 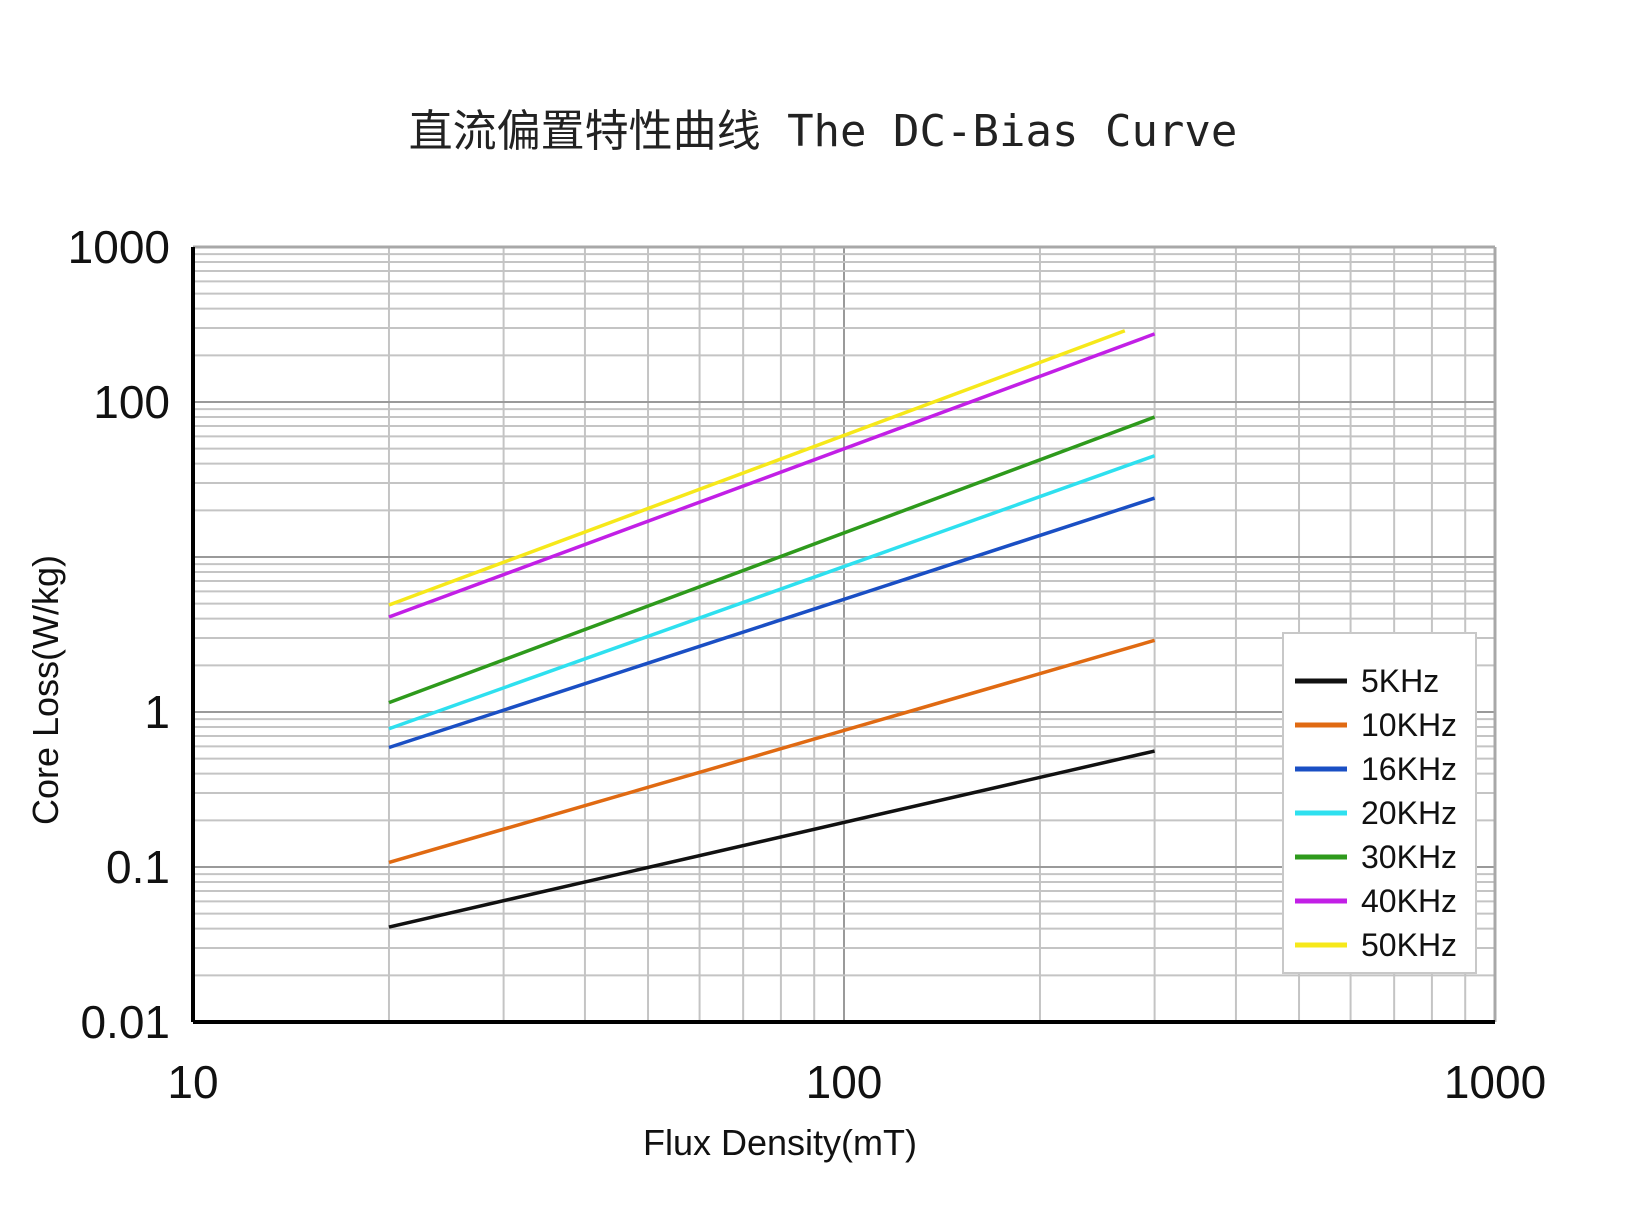 I want to click on y-tick-label: 1, so click(x=157, y=712).